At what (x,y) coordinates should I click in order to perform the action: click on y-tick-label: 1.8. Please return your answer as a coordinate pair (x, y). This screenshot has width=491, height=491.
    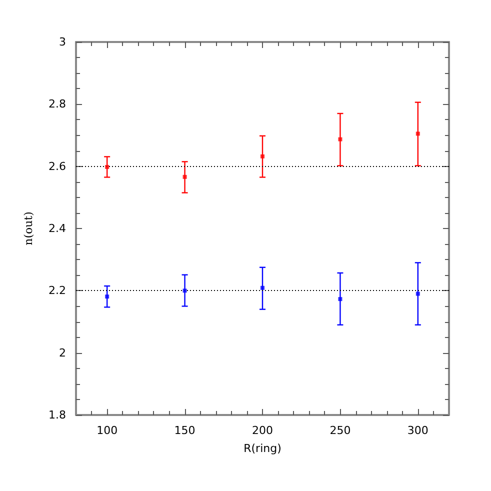
    Looking at the image, I should click on (57, 415).